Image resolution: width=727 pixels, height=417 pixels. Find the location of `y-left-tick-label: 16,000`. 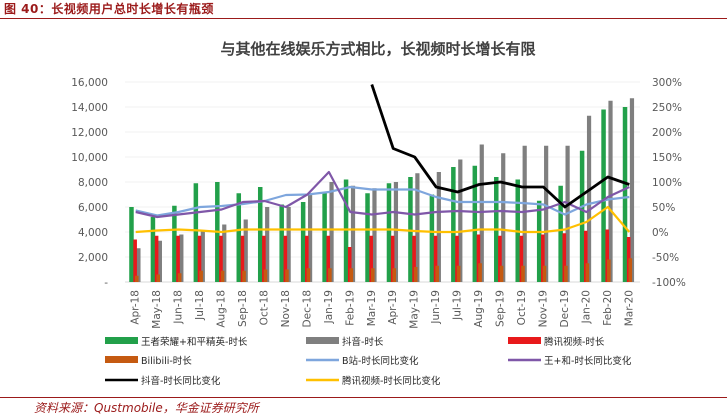

y-left-tick-label: 16,000 is located at coordinates (89, 83).